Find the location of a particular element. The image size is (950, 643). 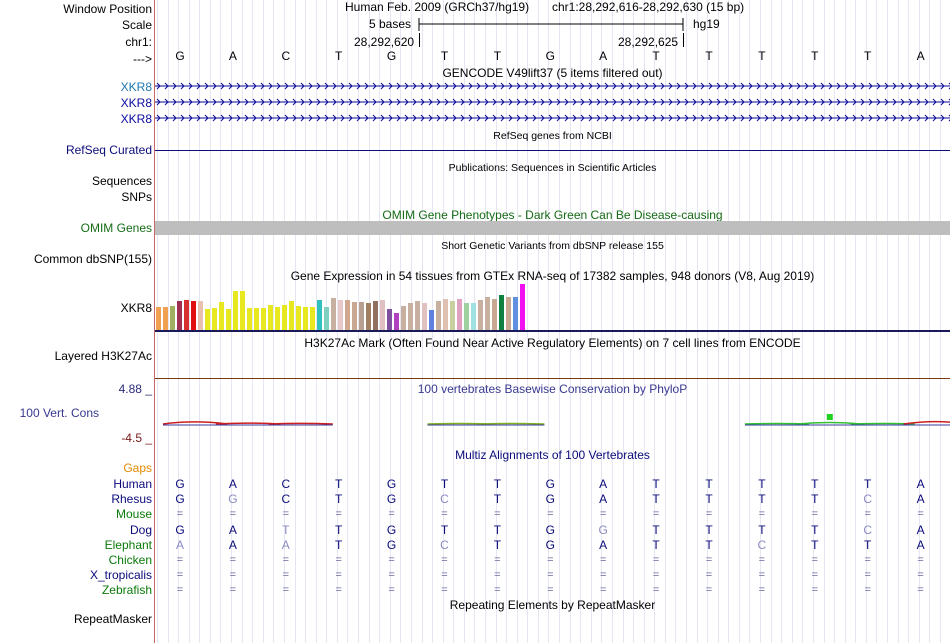

label-scale: Scale is located at coordinates (136, 25).